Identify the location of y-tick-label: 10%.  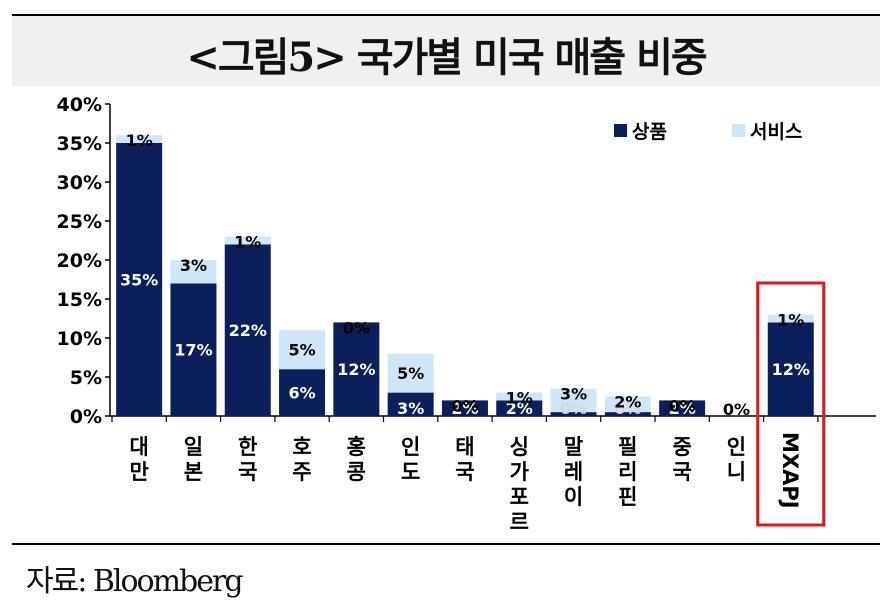
(79, 339).